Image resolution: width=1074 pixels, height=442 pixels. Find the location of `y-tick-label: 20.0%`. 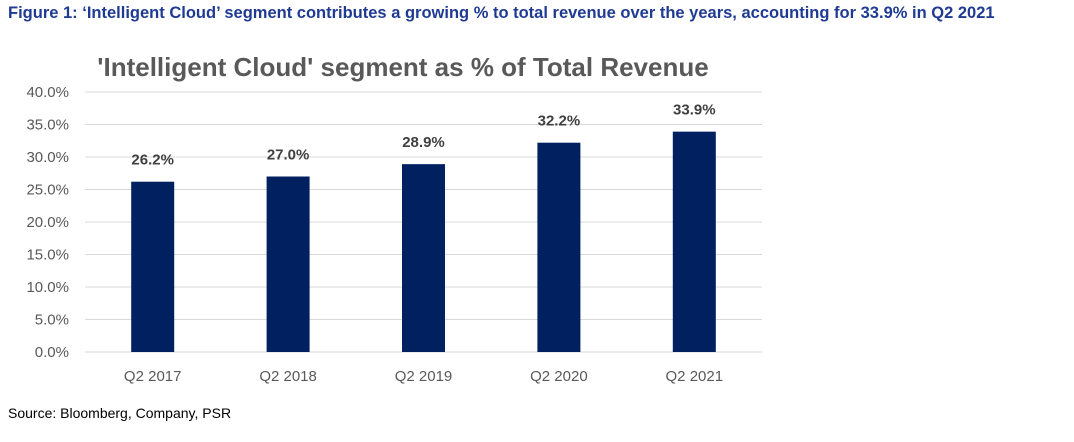

y-tick-label: 20.0% is located at coordinates (47, 222).